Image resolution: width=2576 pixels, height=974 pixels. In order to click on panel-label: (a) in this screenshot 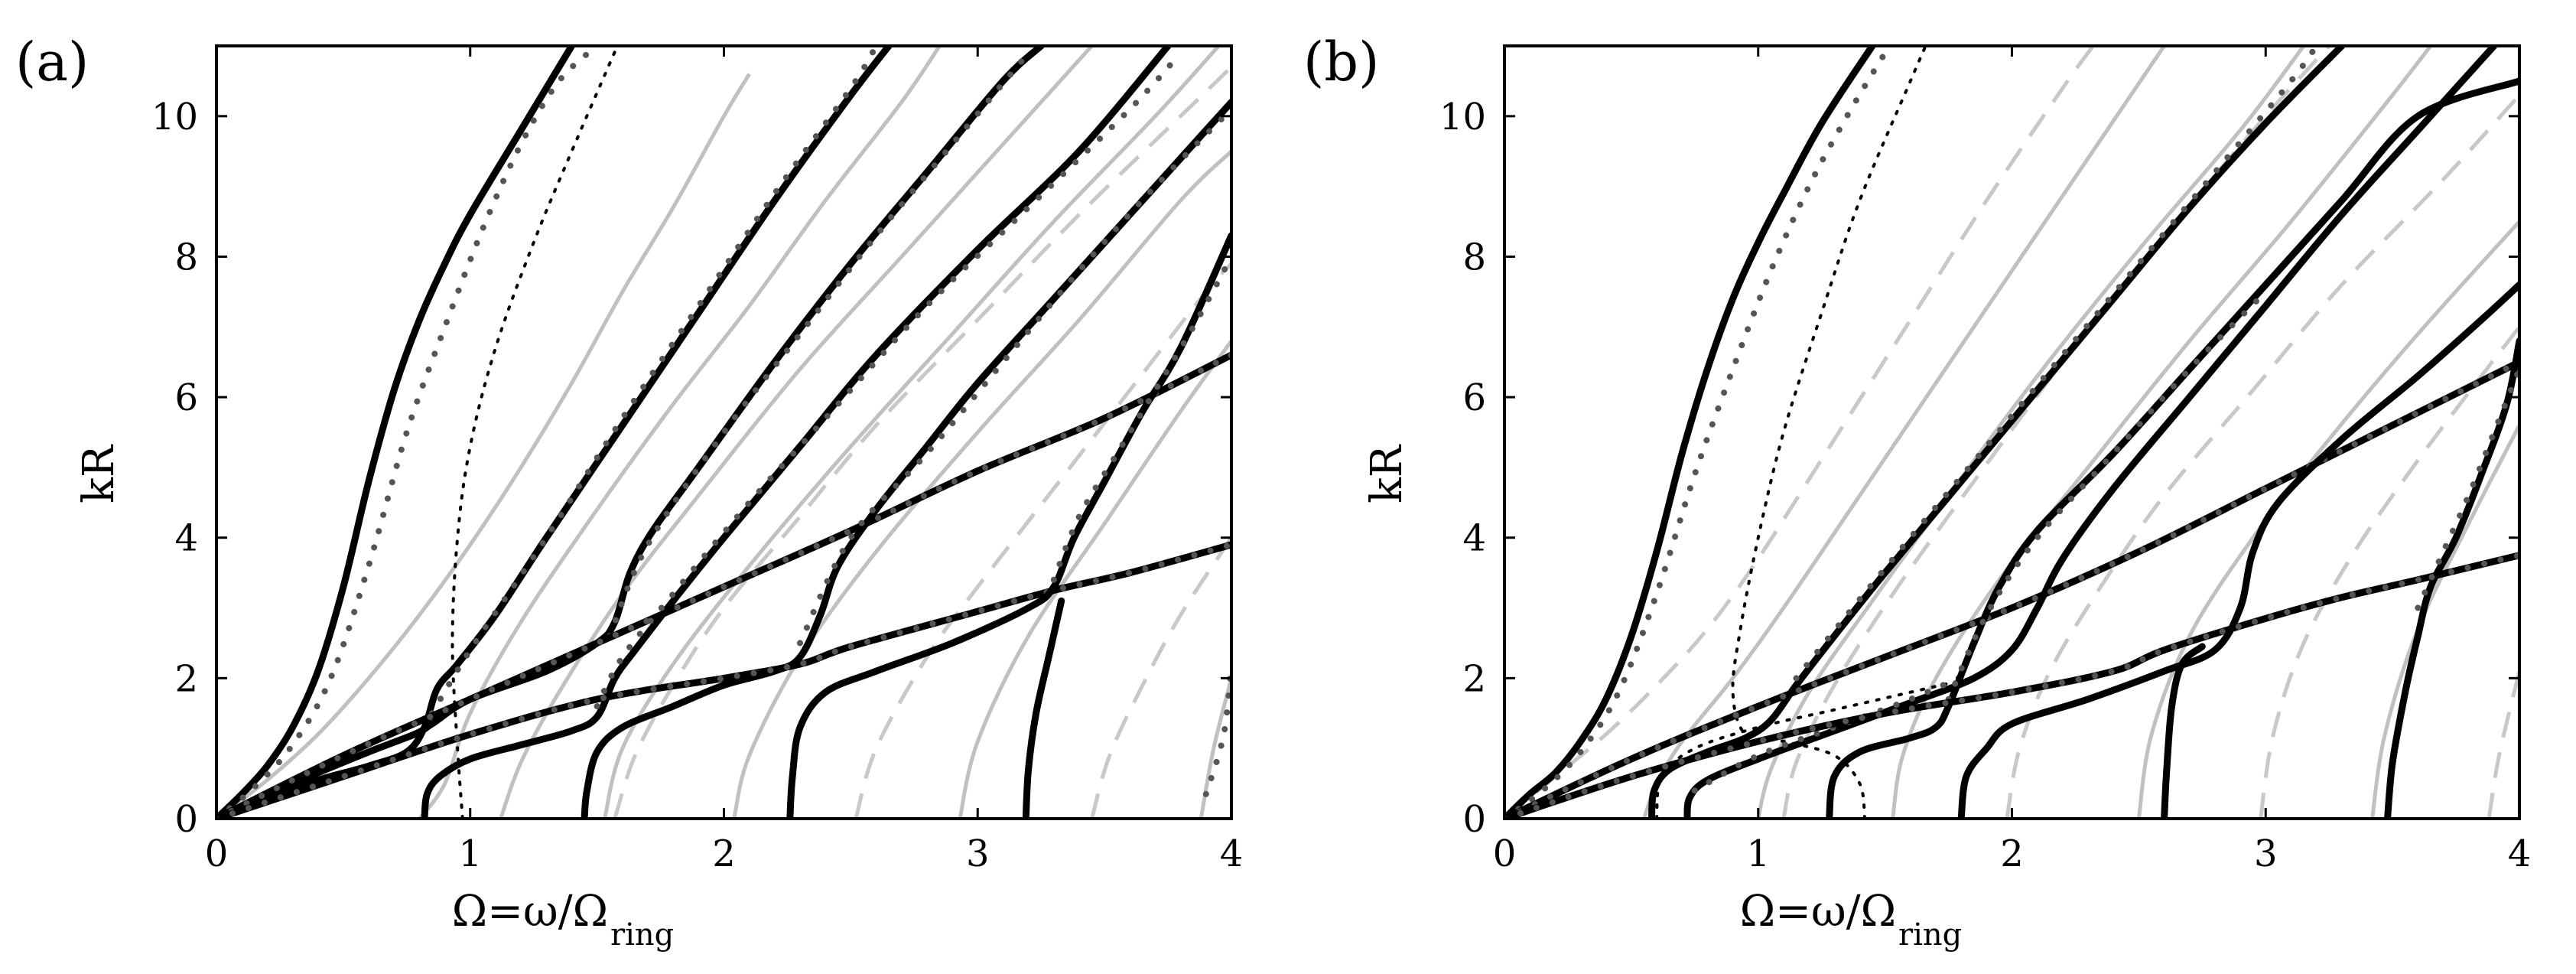, I will do `click(52, 62)`.